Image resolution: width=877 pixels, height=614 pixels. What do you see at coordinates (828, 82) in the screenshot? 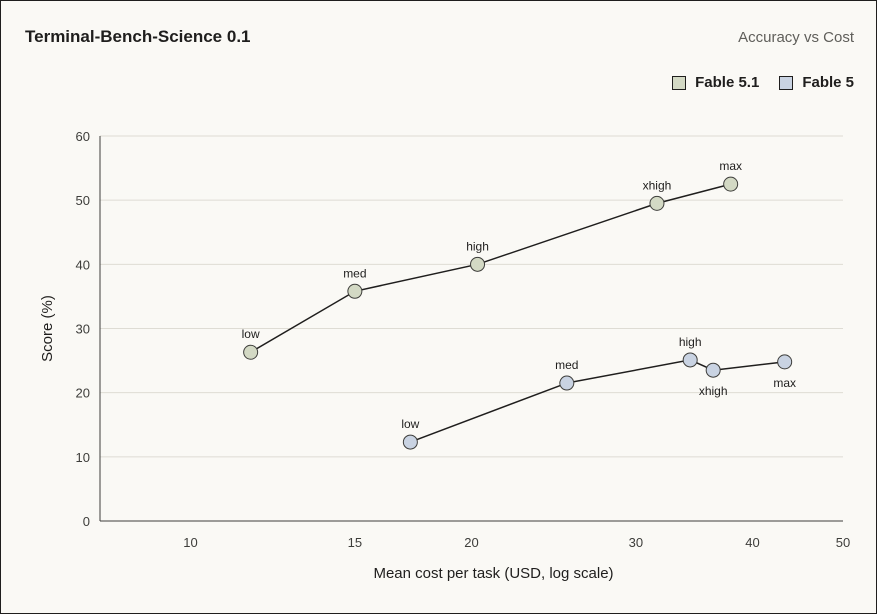
I see `legend-label-series-1: Fable 5` at bounding box center [828, 82].